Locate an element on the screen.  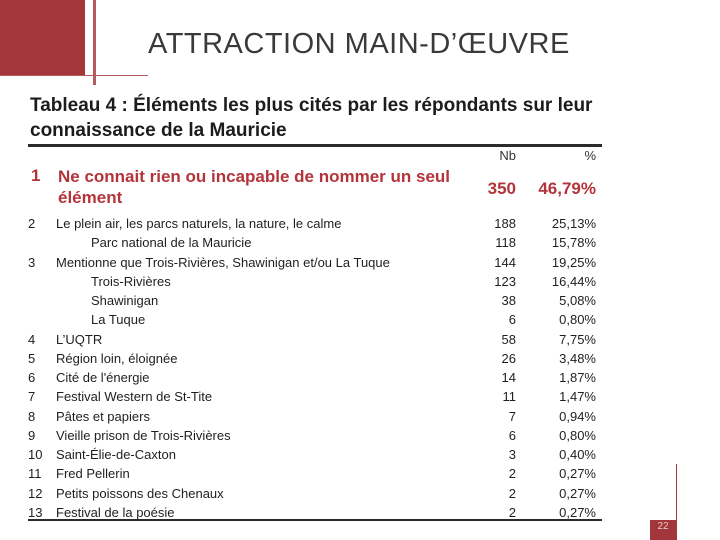
highlight-row-percent: 46,79% is located at coordinates (567, 188).